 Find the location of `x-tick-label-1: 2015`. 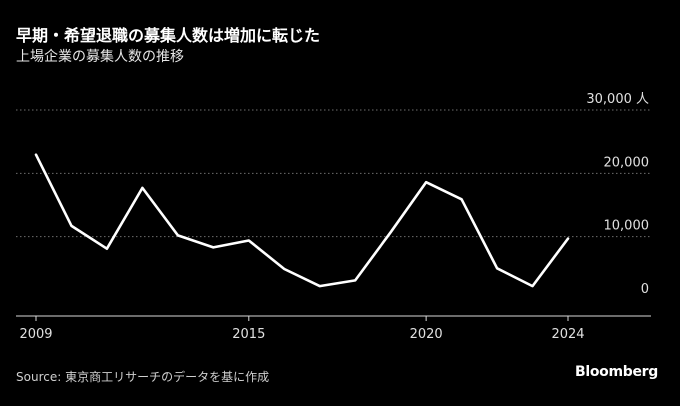

x-tick-label-1: 2015 is located at coordinates (248, 334).